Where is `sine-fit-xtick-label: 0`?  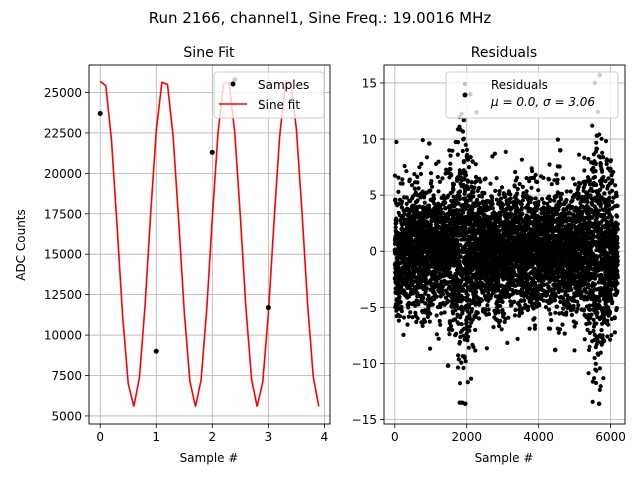
sine-fit-xtick-label: 0 is located at coordinates (100, 437).